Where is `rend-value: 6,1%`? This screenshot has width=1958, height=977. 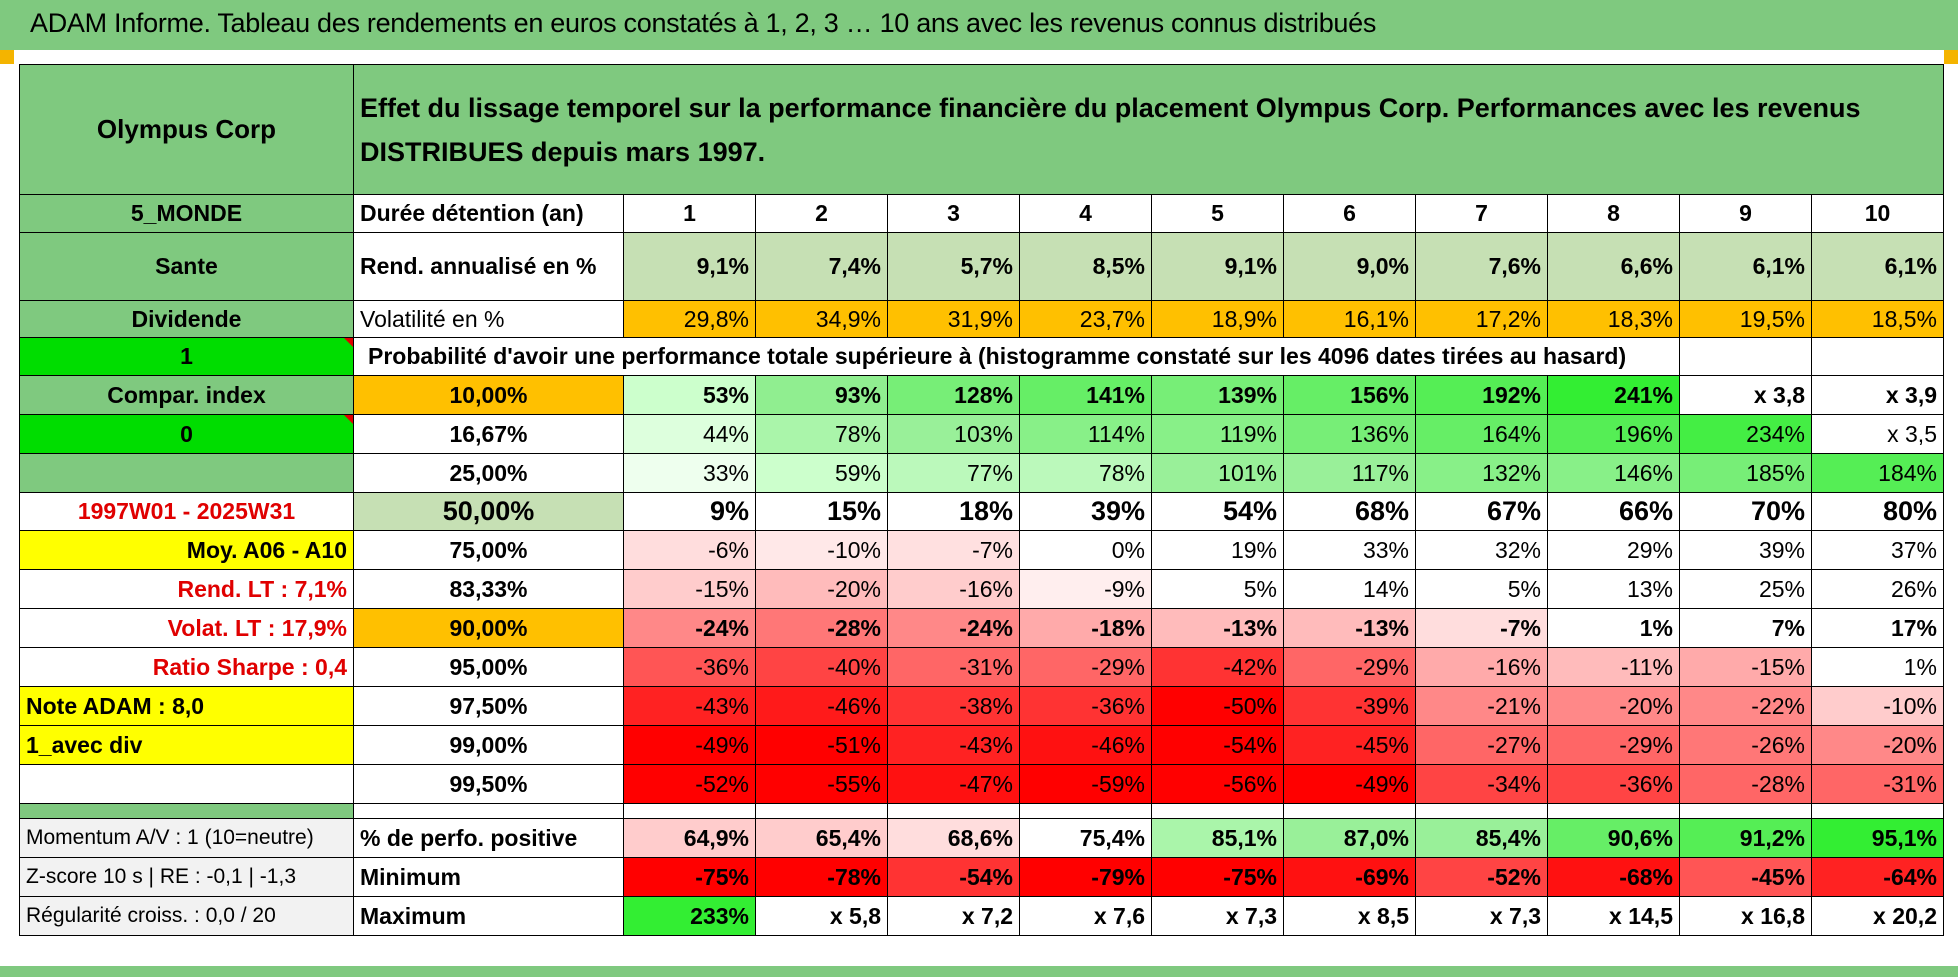 rend-value: 6,1% is located at coordinates (1877, 266).